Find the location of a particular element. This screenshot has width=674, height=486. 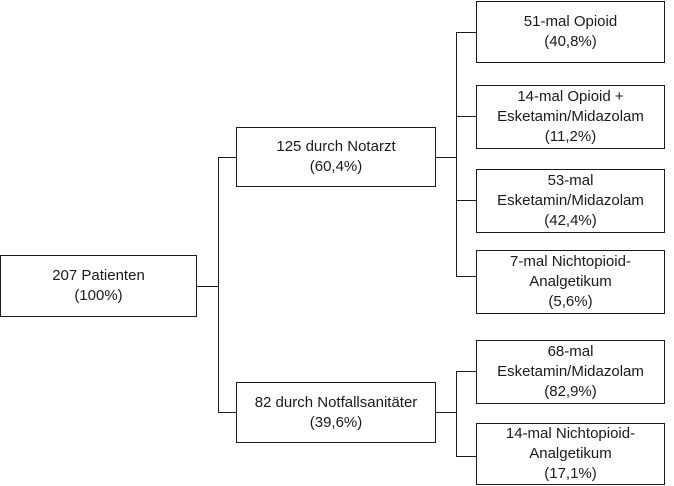

root-node-percent: (100%) is located at coordinates (98, 295).